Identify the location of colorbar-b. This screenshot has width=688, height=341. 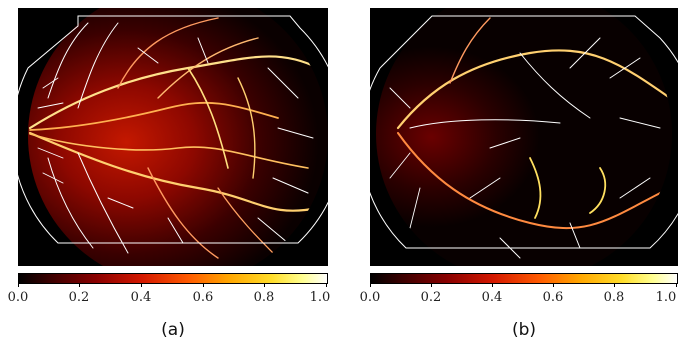
(524, 278).